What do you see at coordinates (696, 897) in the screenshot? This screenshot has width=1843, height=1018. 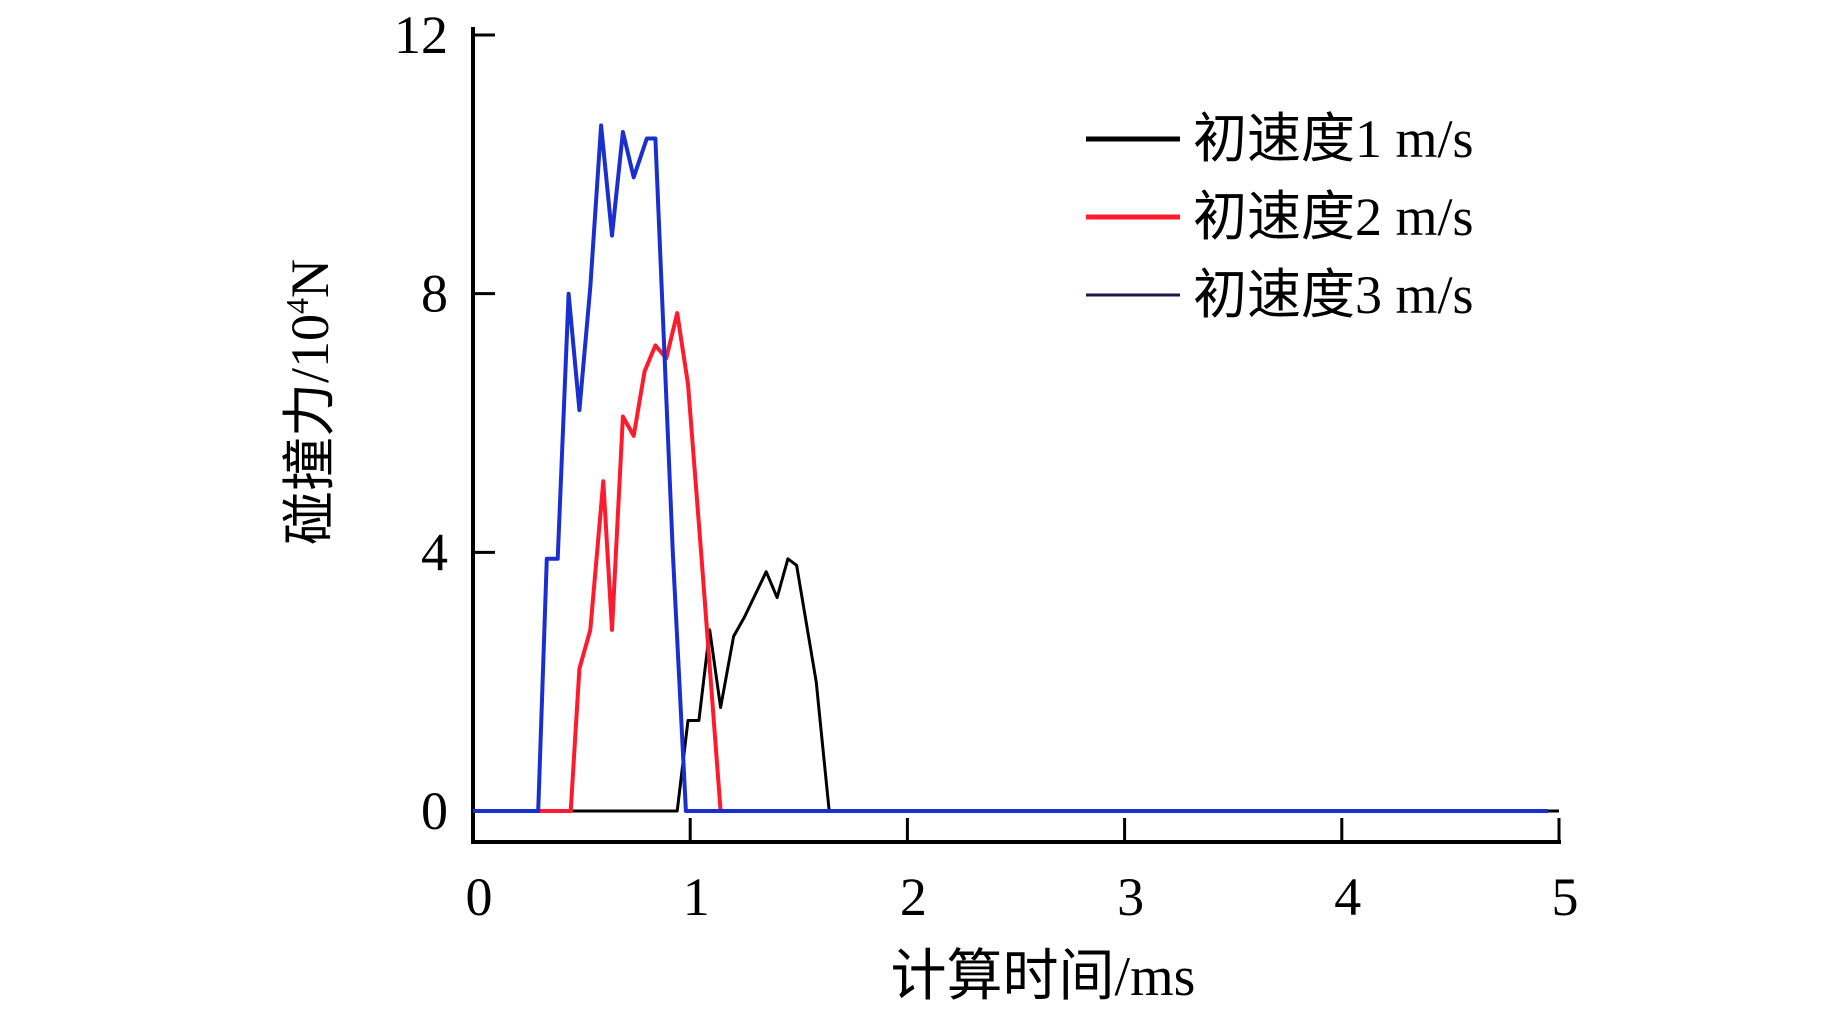 I see `x-tick-label: 1` at bounding box center [696, 897].